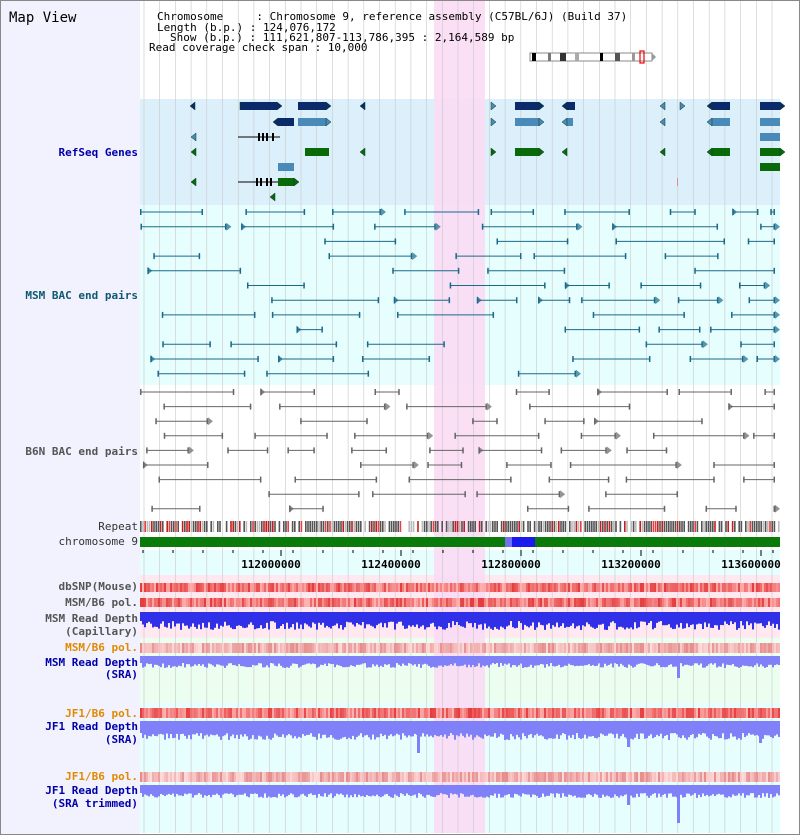 This screenshot has height=835, width=800. I want to click on track-label-msm-bac: MSM BAC end pairs, so click(81, 295).